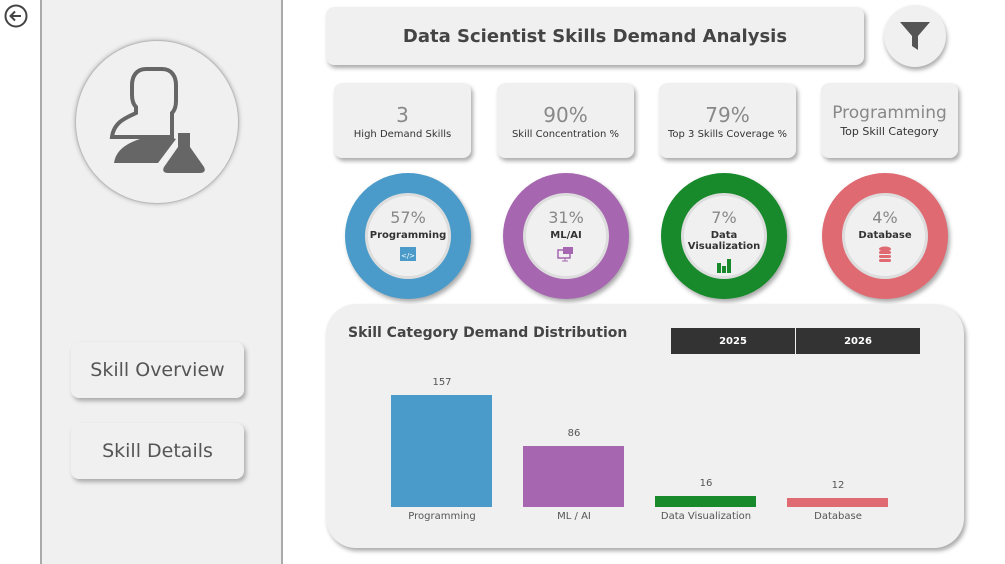 The image size is (1005, 564). I want to click on kpi-label: Skill Concentration %, so click(565, 134).